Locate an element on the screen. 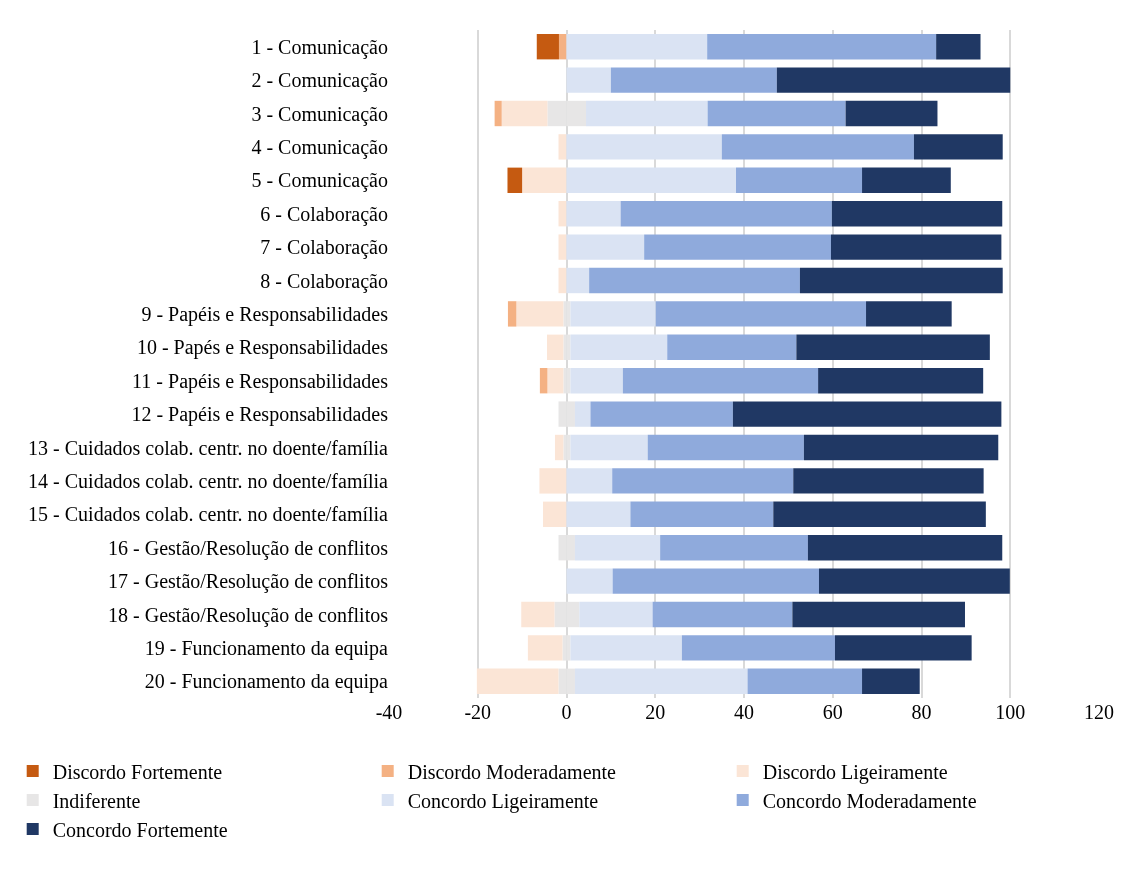 This screenshot has height=888, width=1129. y-tick-label: 11 - Papéis e Responsabilidades is located at coordinates (260, 381).